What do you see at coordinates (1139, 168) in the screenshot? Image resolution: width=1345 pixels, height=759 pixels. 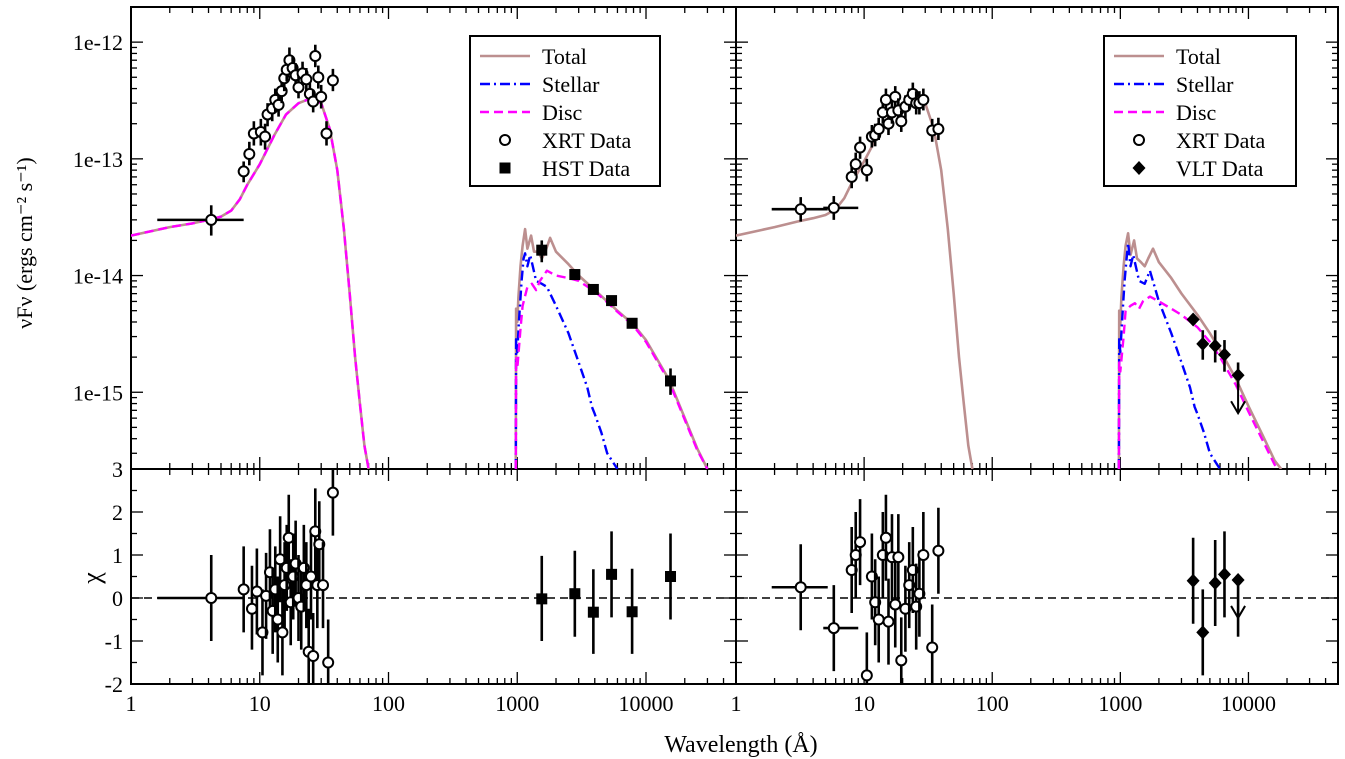 I see `legend-marker-vlt` at bounding box center [1139, 168].